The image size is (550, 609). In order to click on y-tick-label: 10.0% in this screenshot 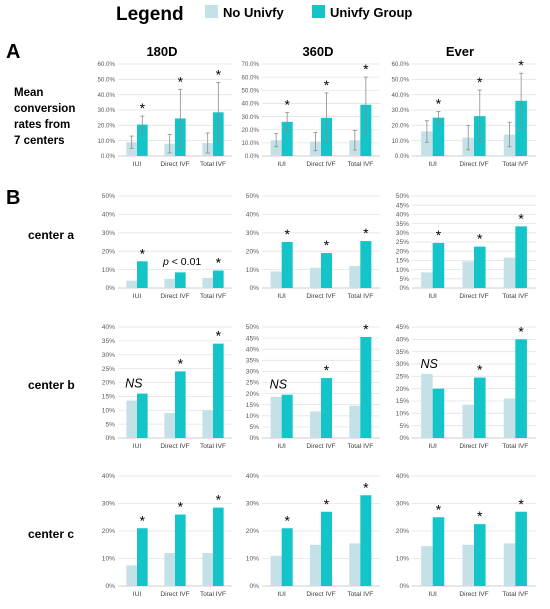, I will do `click(400, 141)`.